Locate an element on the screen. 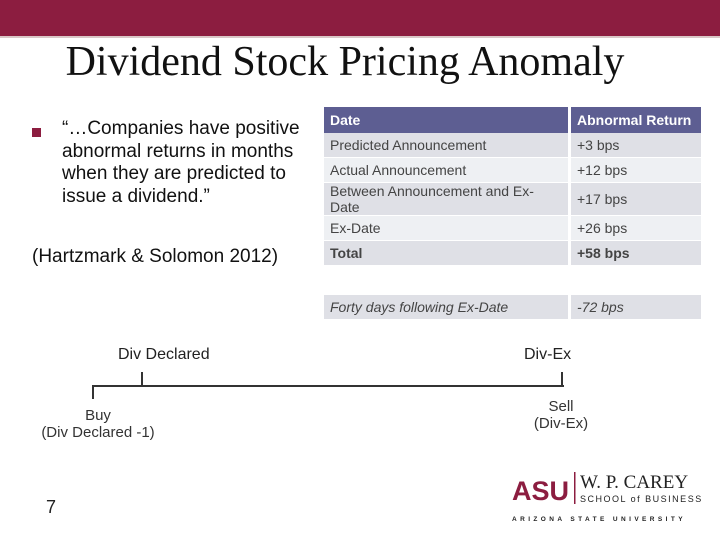 The image size is (720, 540). sell-label: Sell (Div-Ex) is located at coordinates (561, 415).